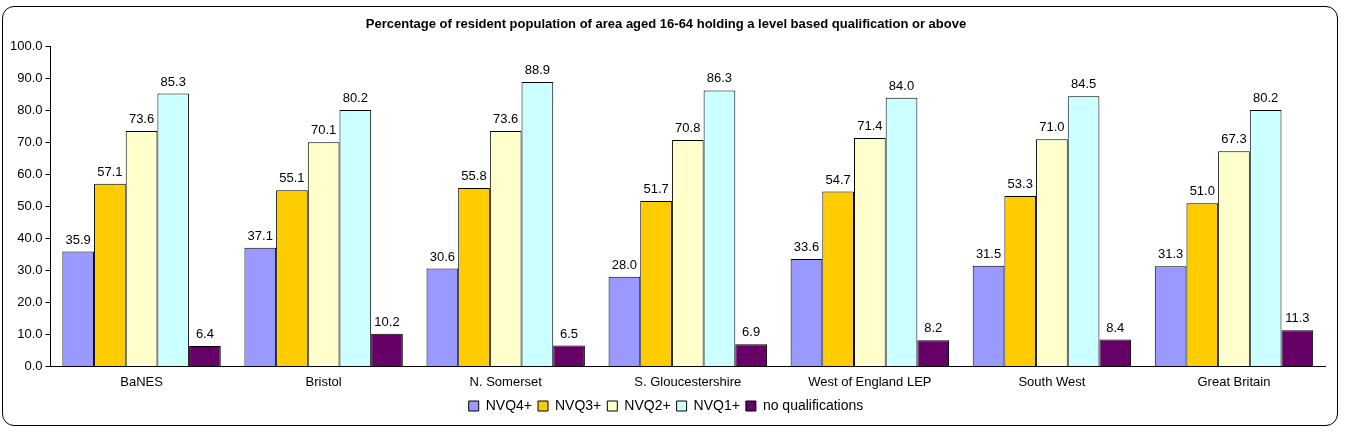 The width and height of the screenshot is (1346, 432). I want to click on y-tick-label: 100.0, so click(26, 46).